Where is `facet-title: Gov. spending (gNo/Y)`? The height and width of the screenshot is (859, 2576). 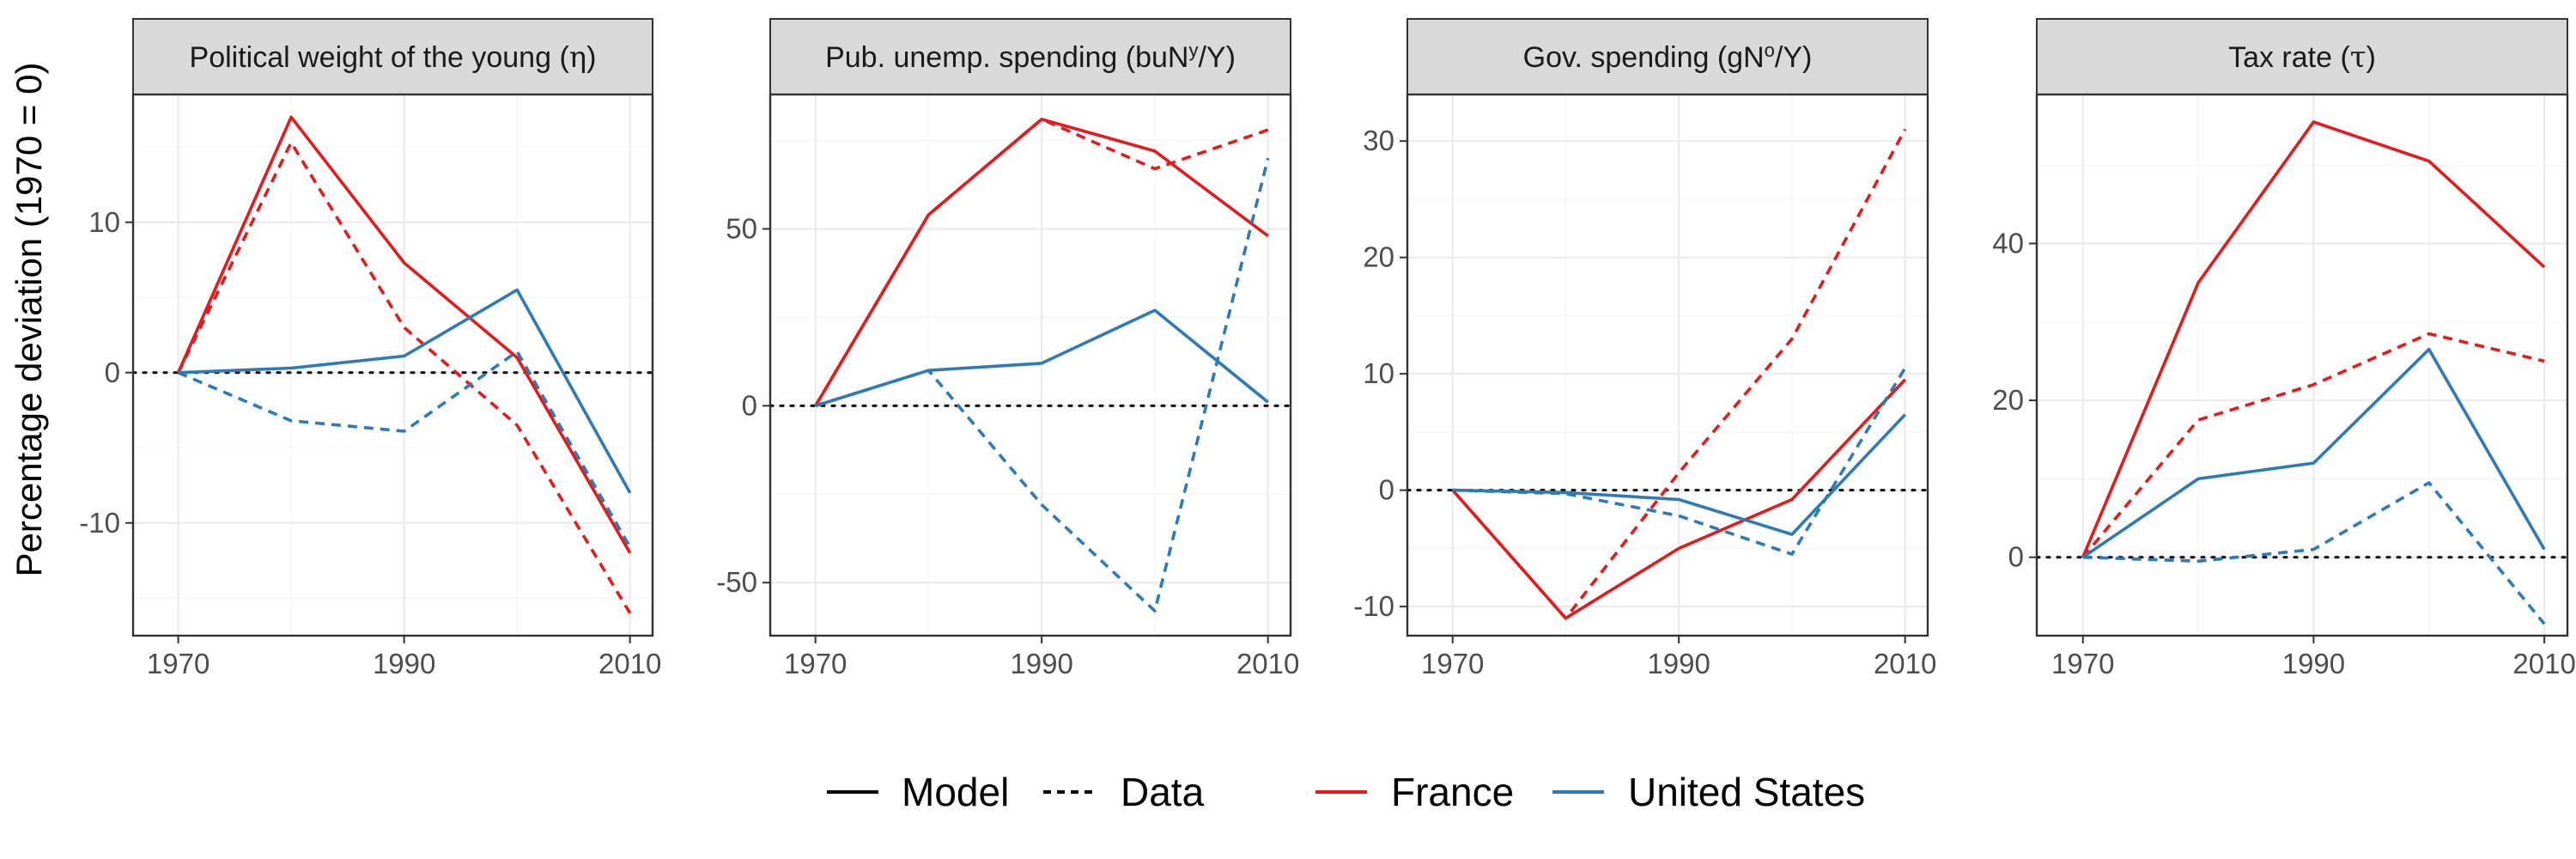 facet-title: Gov. spending (gNo/Y) is located at coordinates (1668, 57).